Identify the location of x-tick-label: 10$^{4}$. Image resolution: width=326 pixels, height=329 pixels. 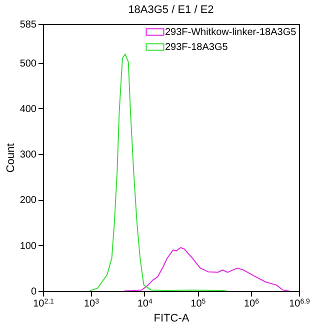
(144, 304).